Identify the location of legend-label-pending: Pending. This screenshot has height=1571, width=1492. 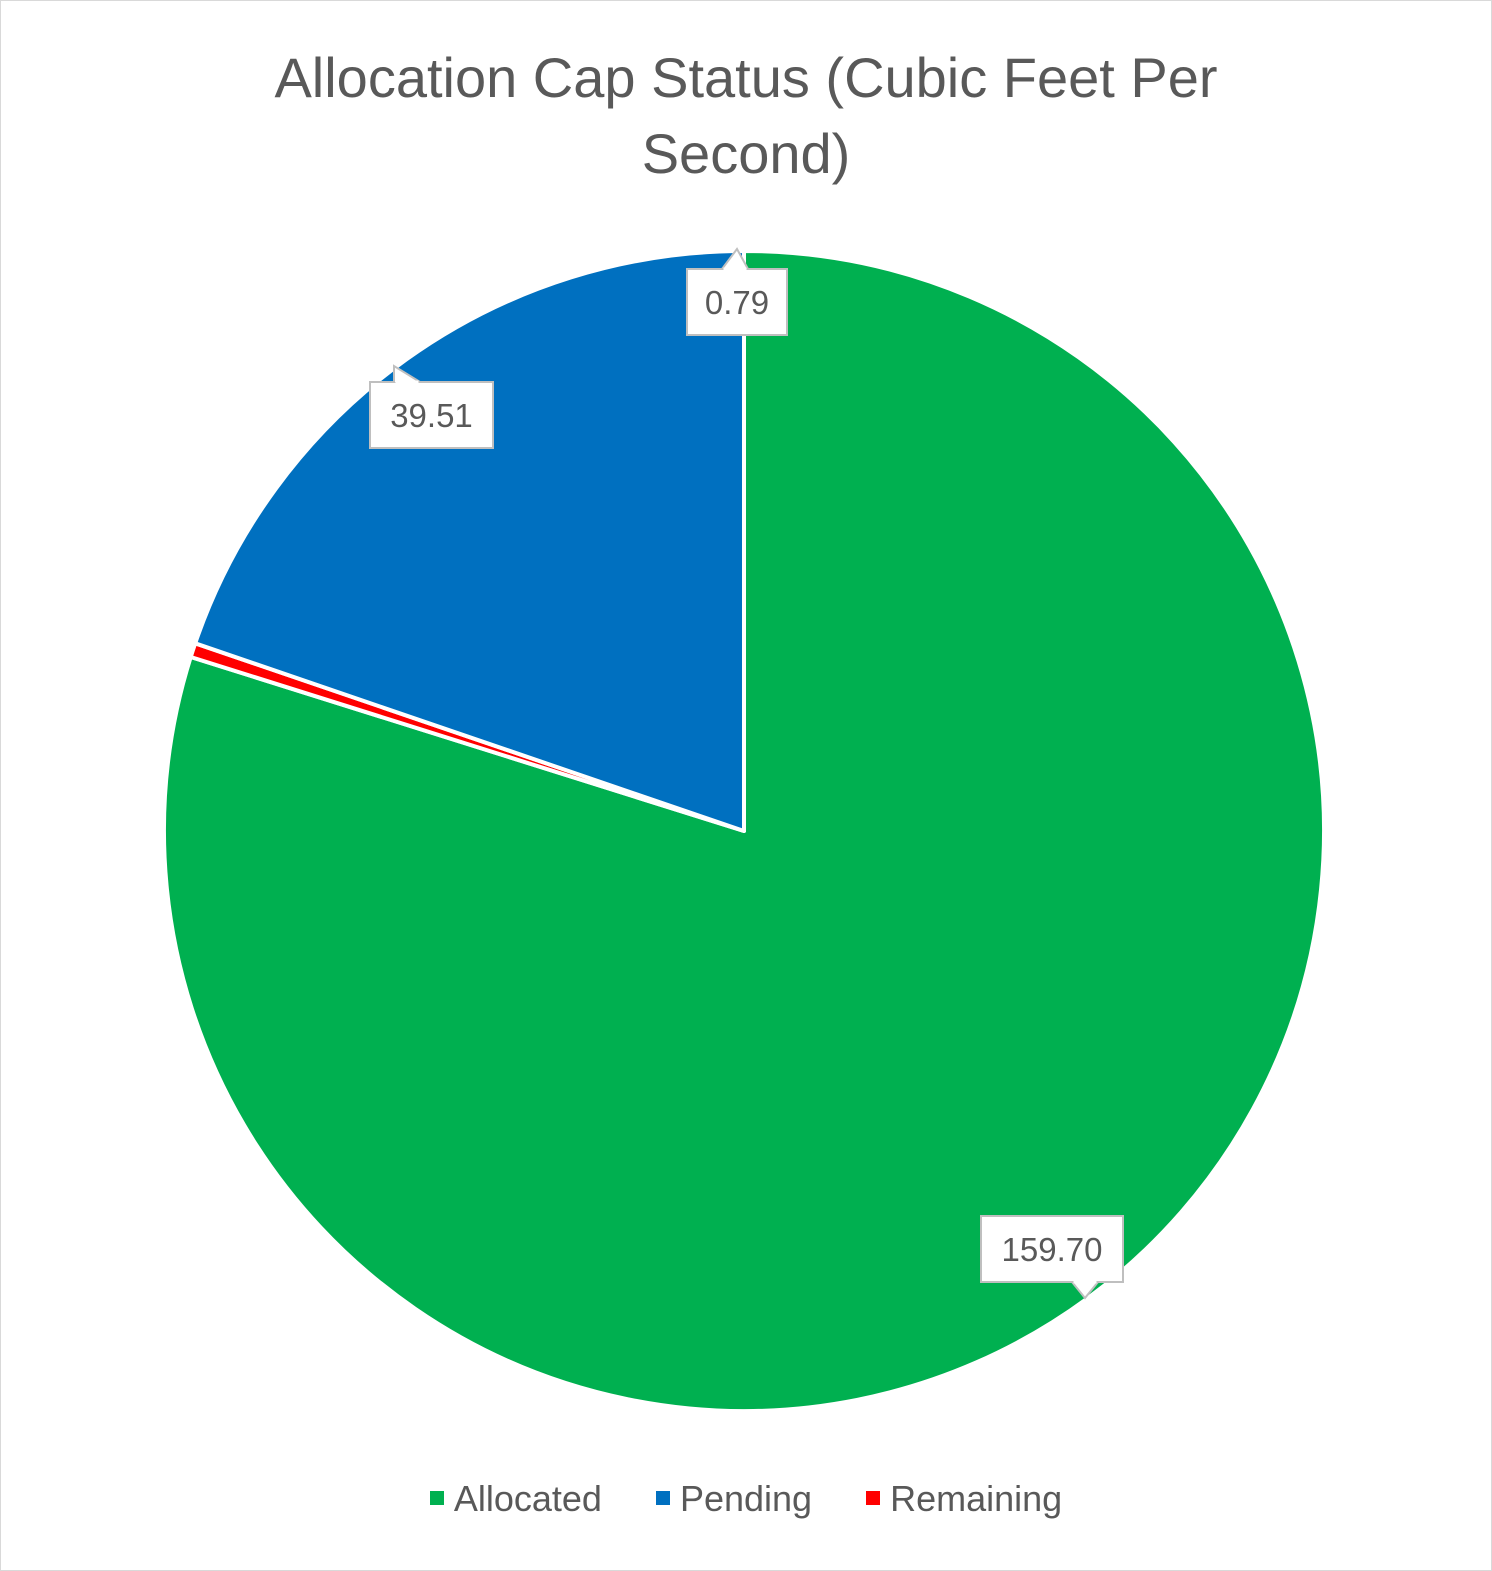
(746, 1498).